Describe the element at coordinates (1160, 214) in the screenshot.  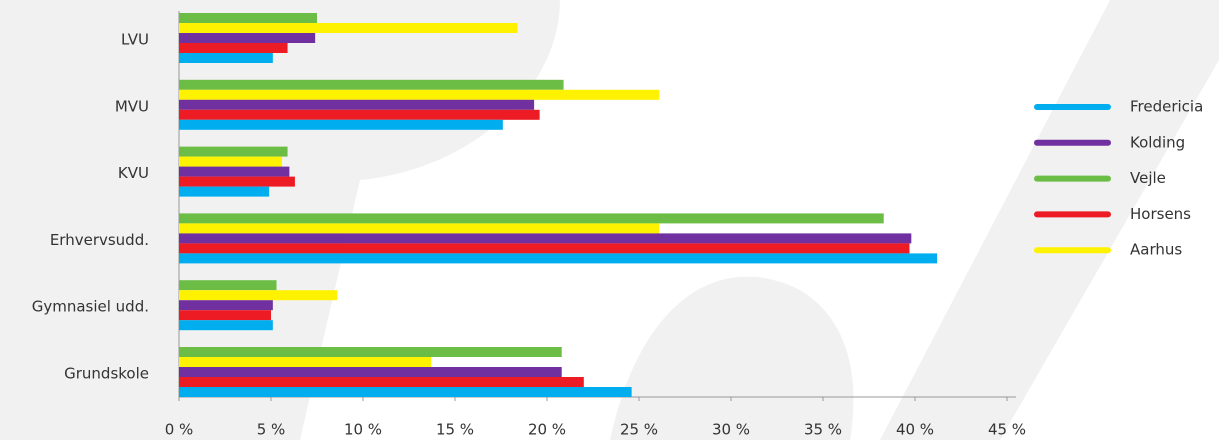
I see `legend-label: Horsens` at that location.